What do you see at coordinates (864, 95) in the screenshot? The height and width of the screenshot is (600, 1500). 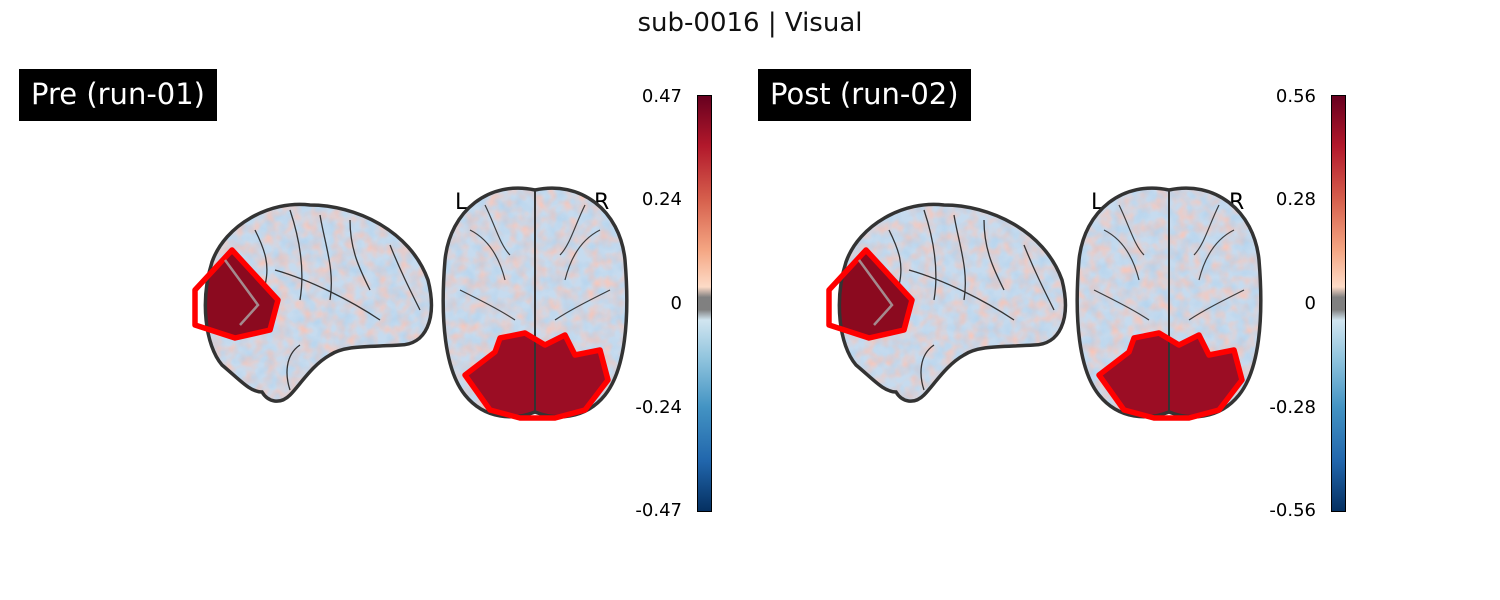 I see `panel-label-post: Post (run-02)` at bounding box center [864, 95].